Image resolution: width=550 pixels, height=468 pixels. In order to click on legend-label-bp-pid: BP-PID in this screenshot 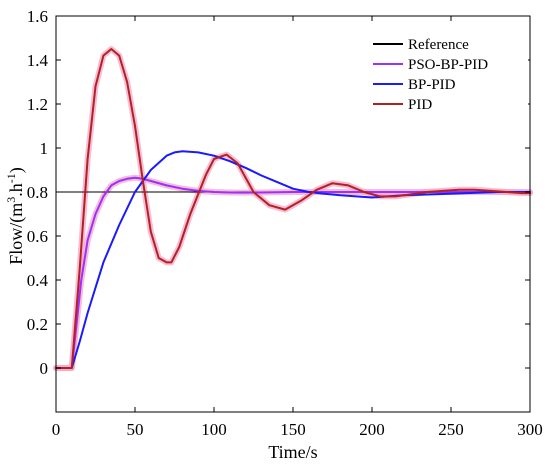, I will do `click(432, 85)`.